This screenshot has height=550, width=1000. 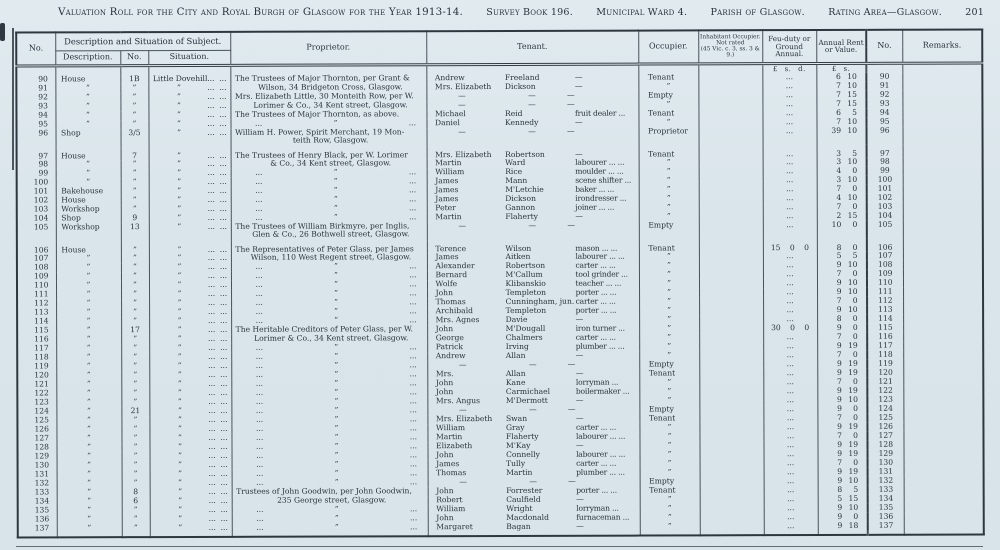 I want to click on row-number-left: 120, so click(x=37, y=375).